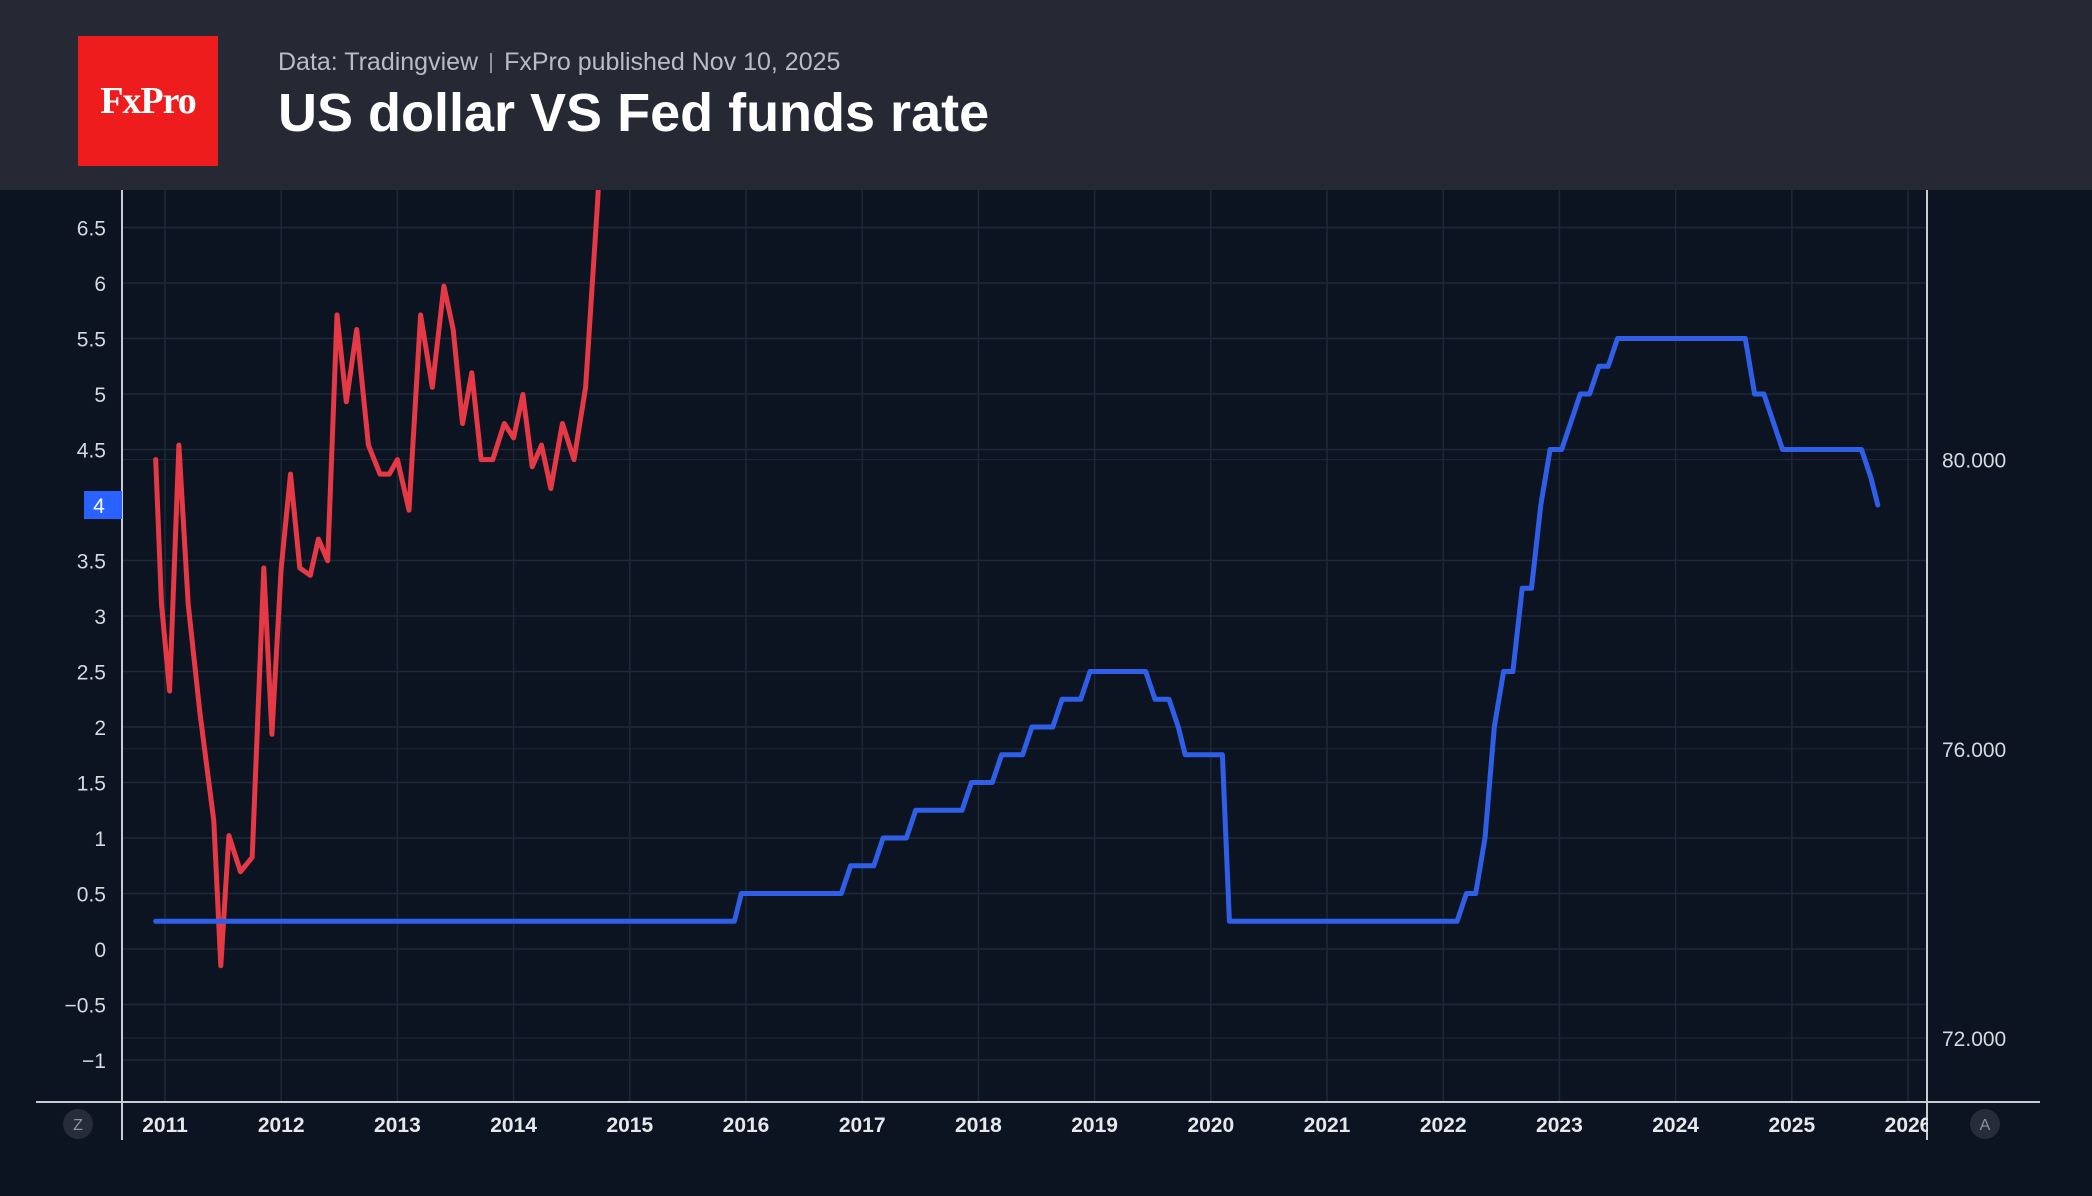  Describe the element at coordinates (1327, 1125) in the screenshot. I see `x-tick-label: 2021` at that location.